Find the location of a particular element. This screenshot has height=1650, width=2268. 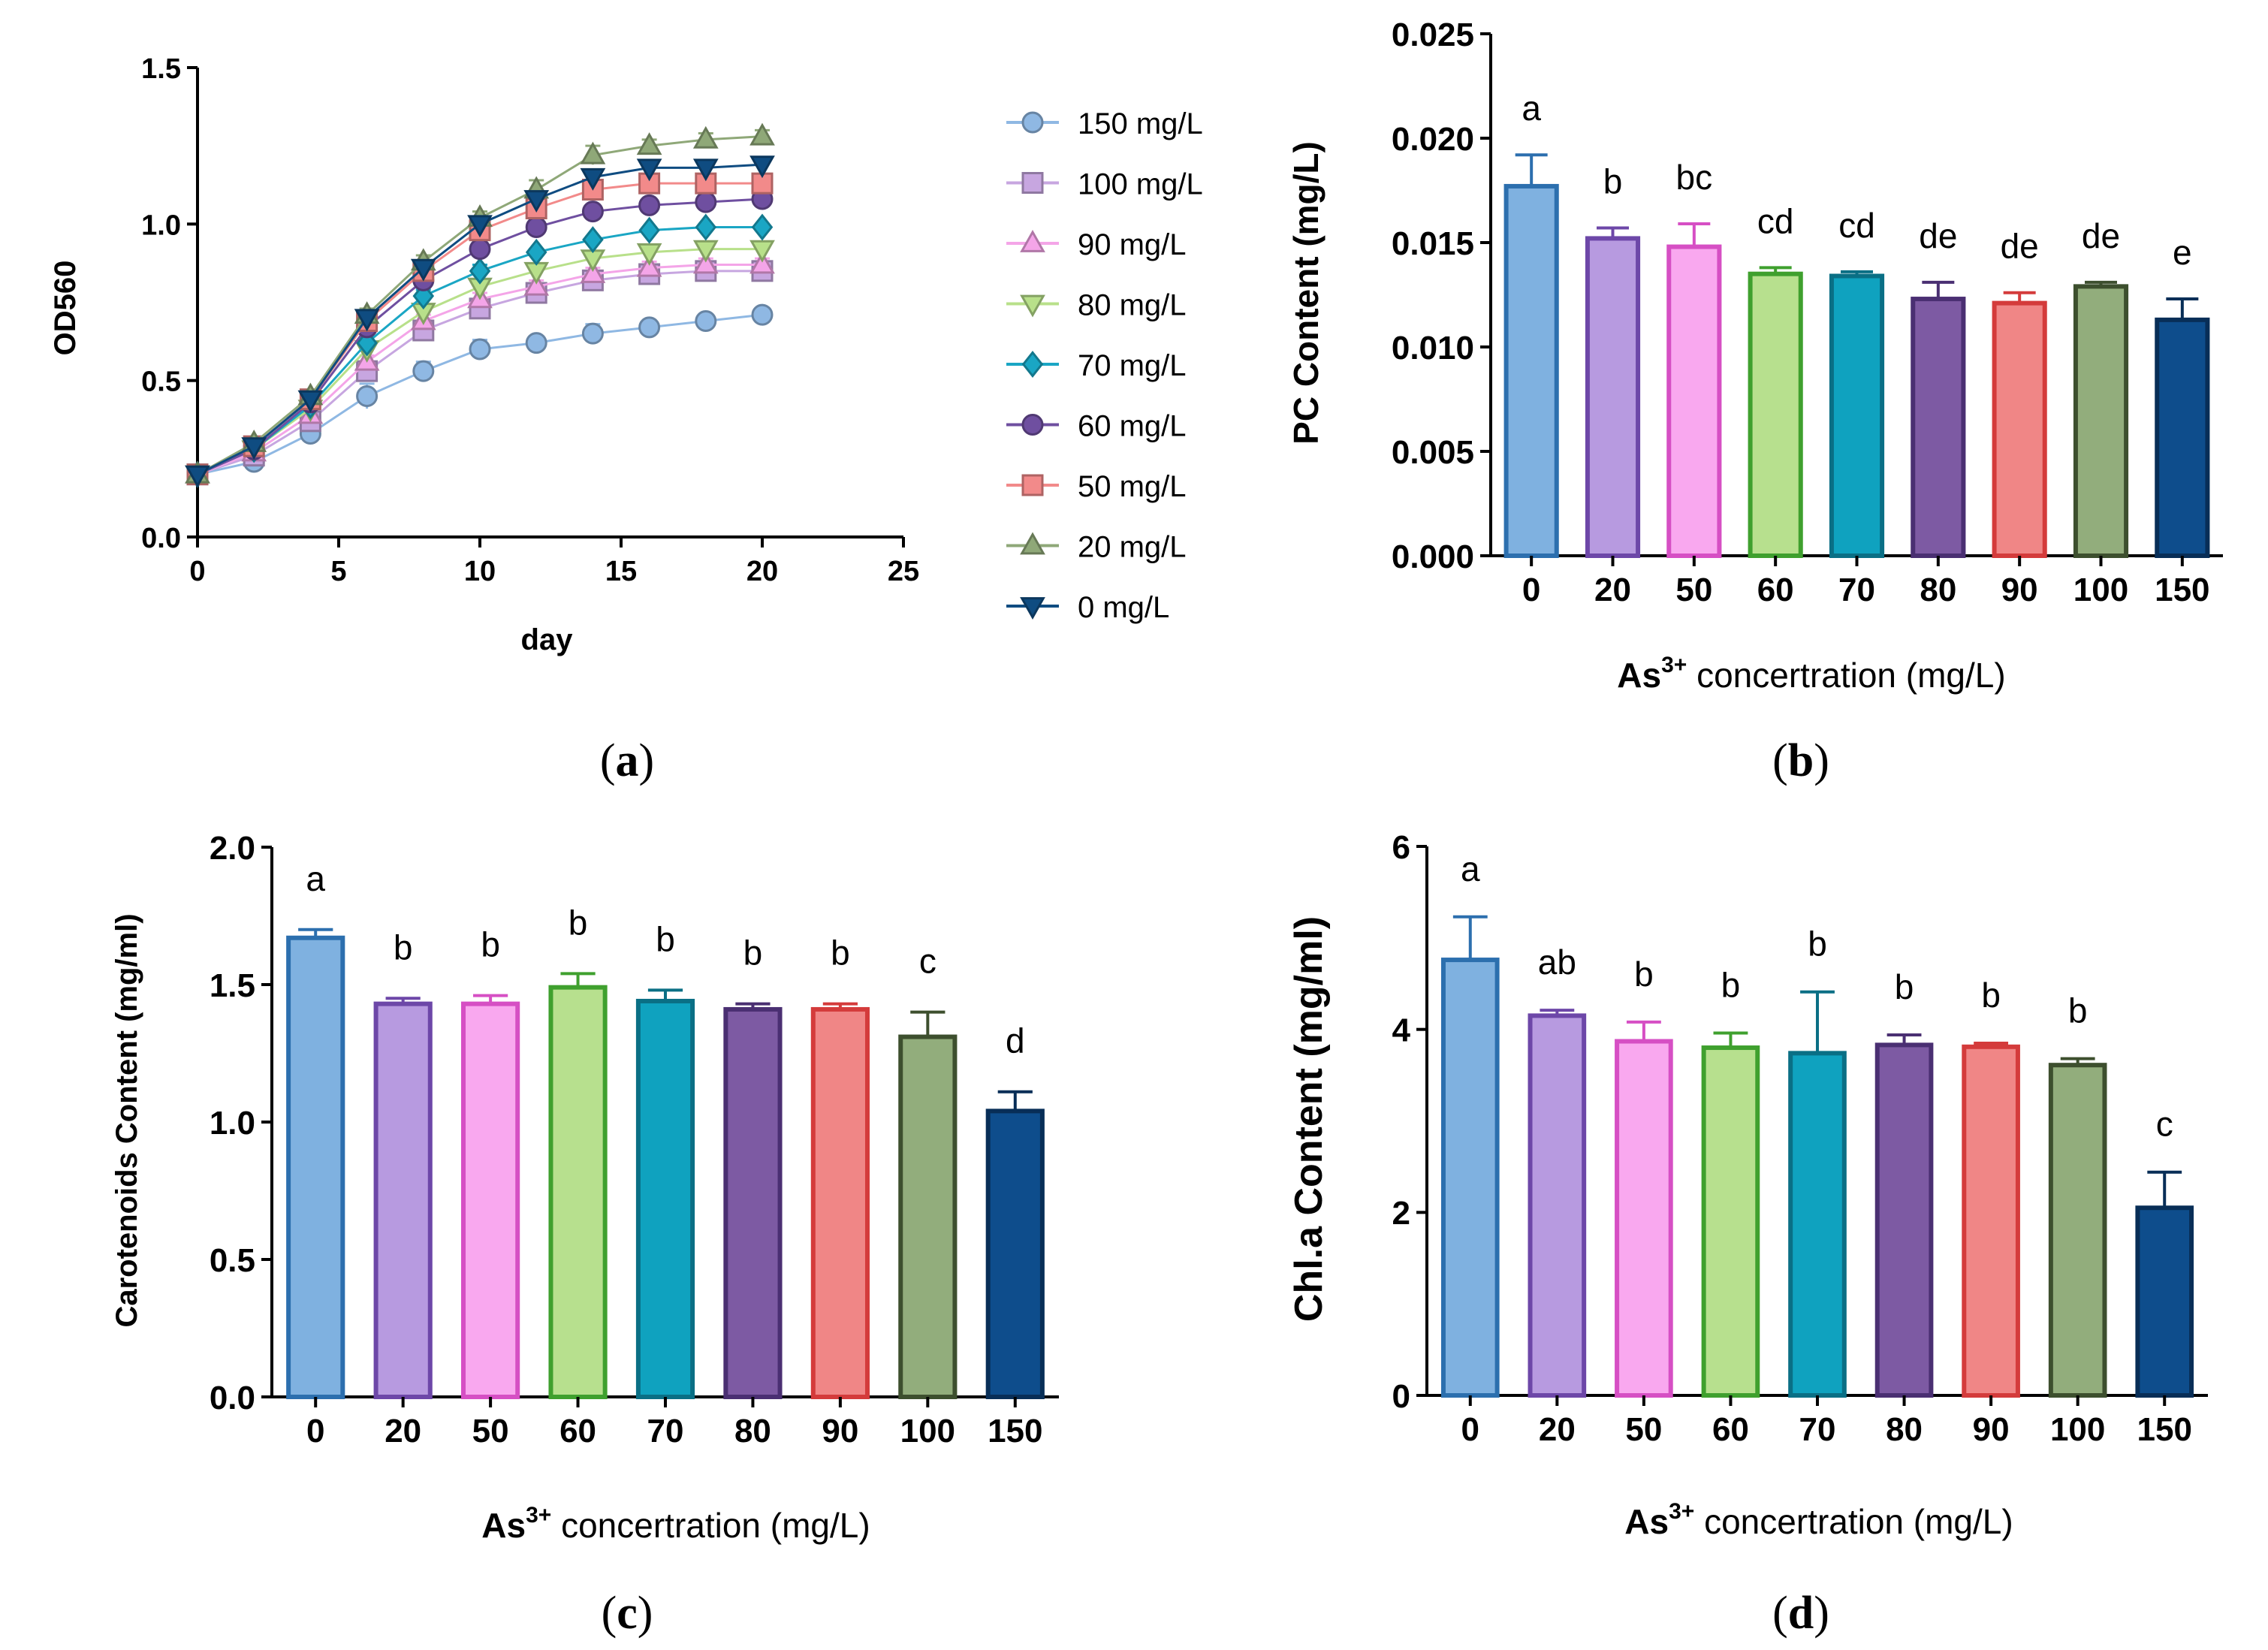

y-tick-label: 0.025 is located at coordinates (1433, 35).